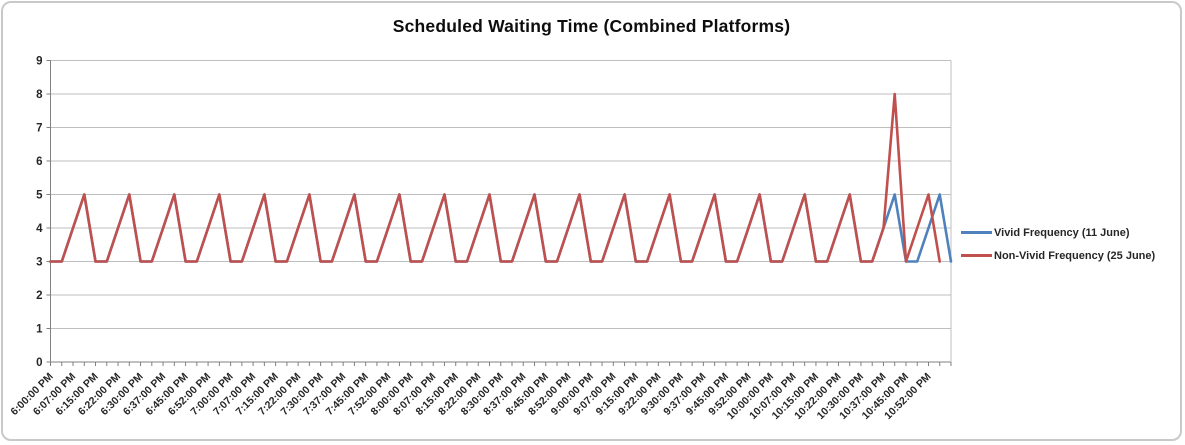  What do you see at coordinates (39, 196) in the screenshot?
I see `y-axis-label: 5` at bounding box center [39, 196].